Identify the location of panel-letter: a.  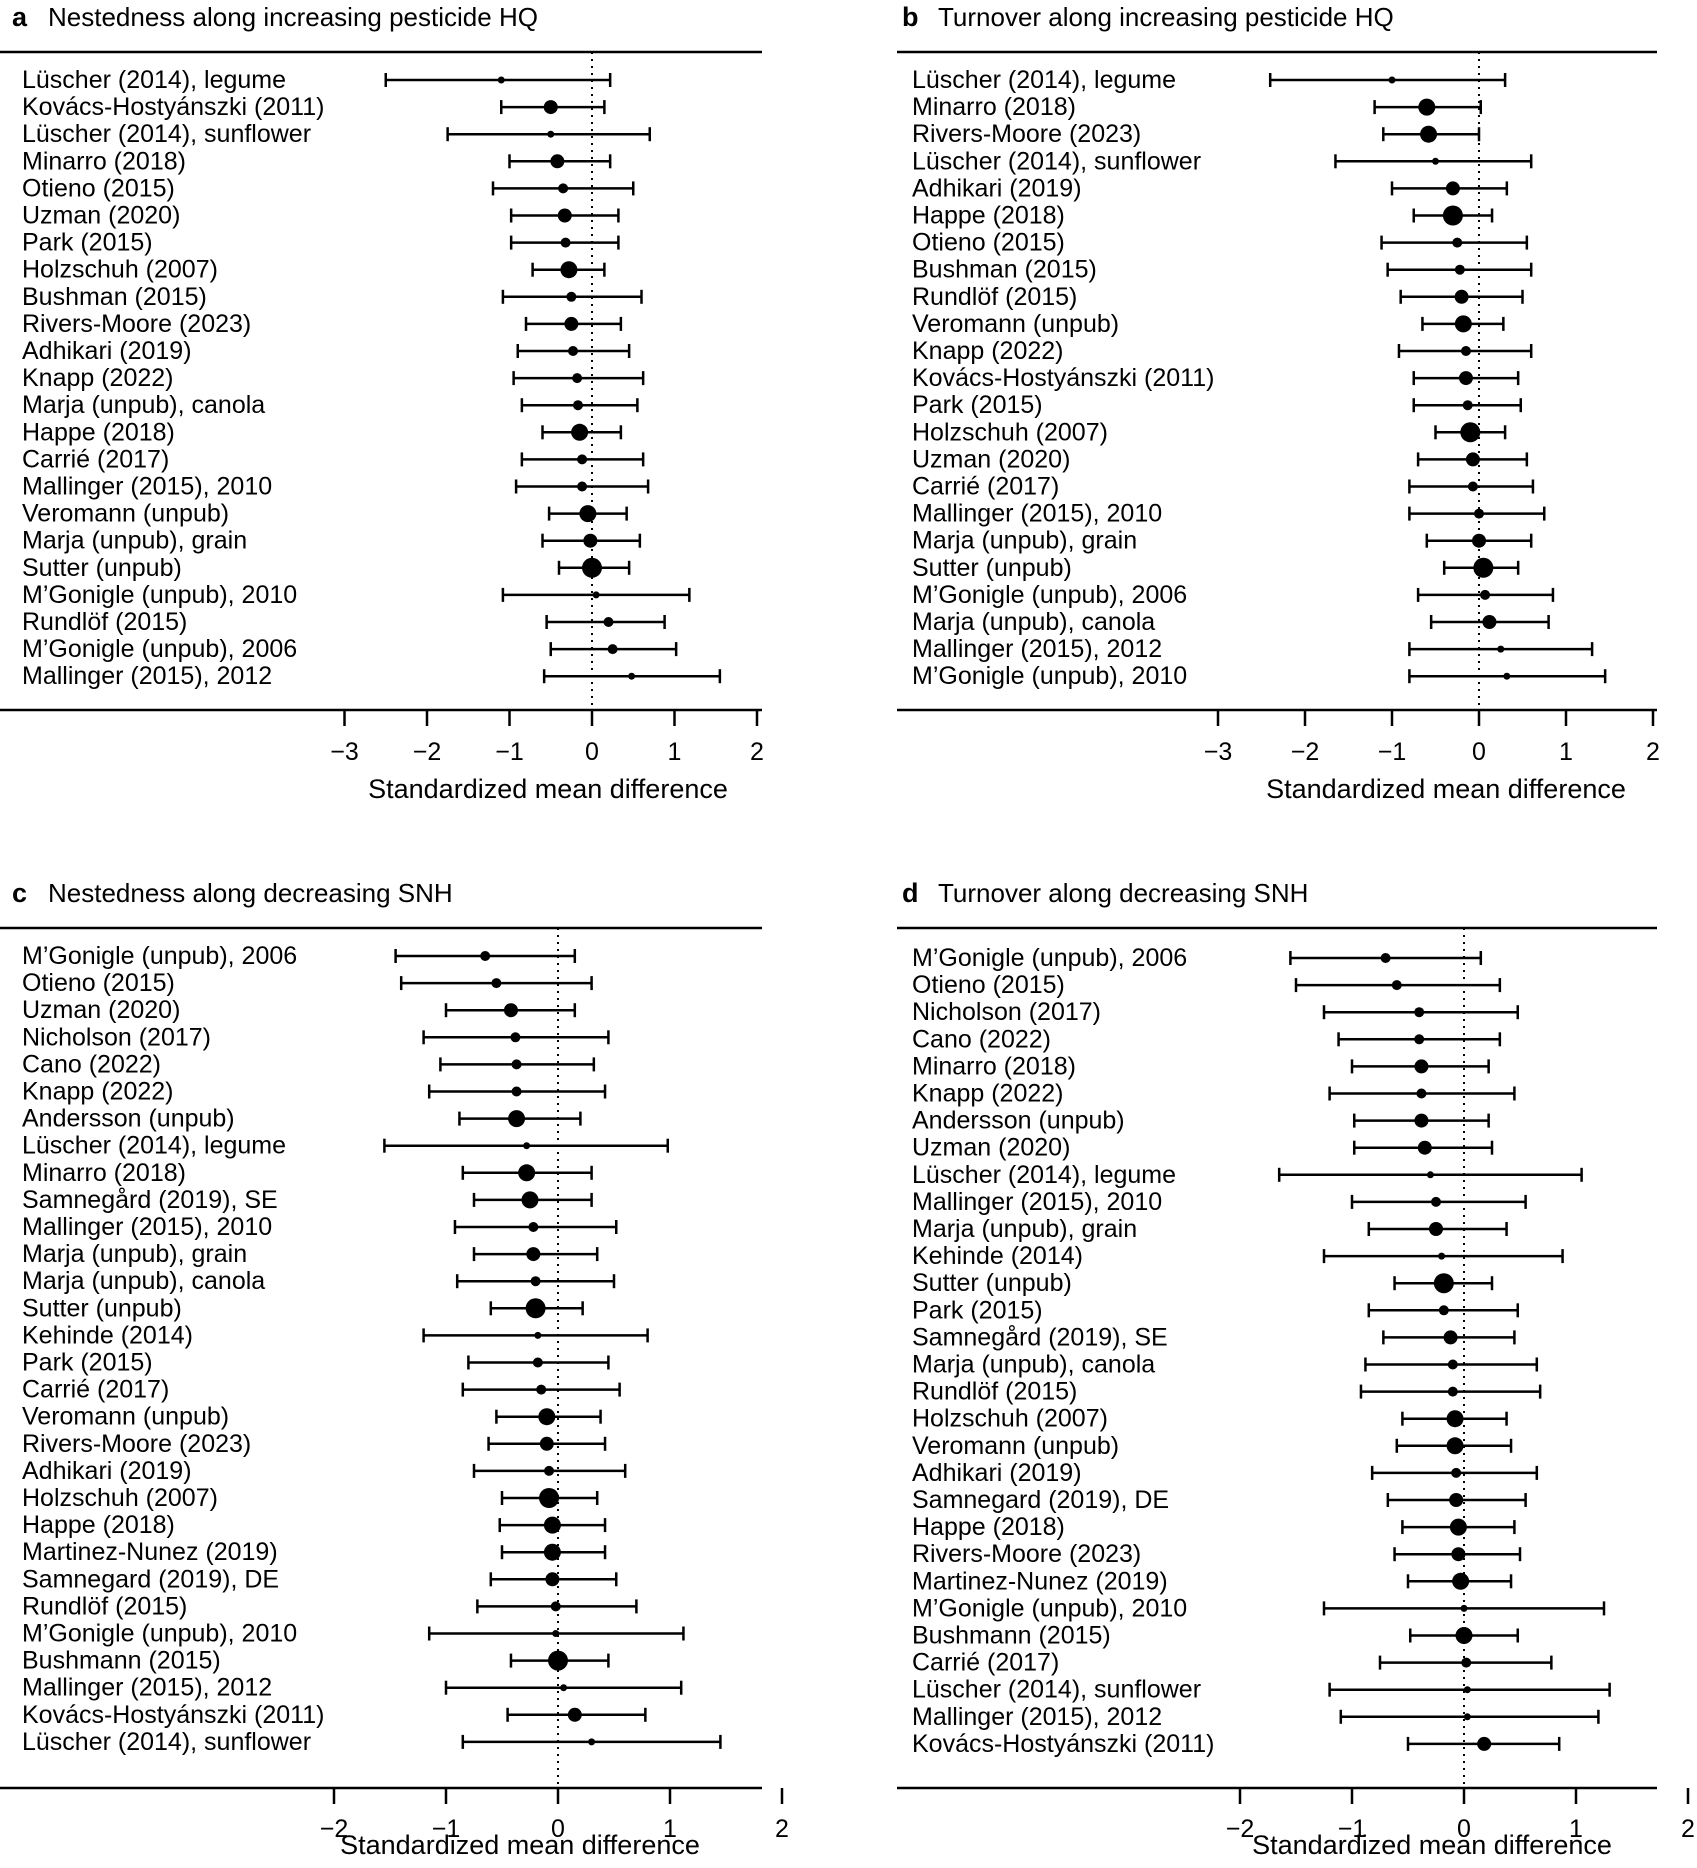
(20, 17).